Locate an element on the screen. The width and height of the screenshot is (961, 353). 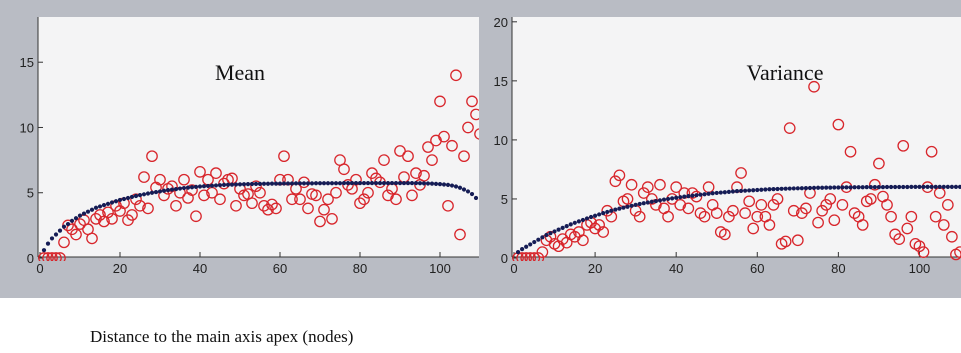
chart-title: Mean is located at coordinates (240, 72).